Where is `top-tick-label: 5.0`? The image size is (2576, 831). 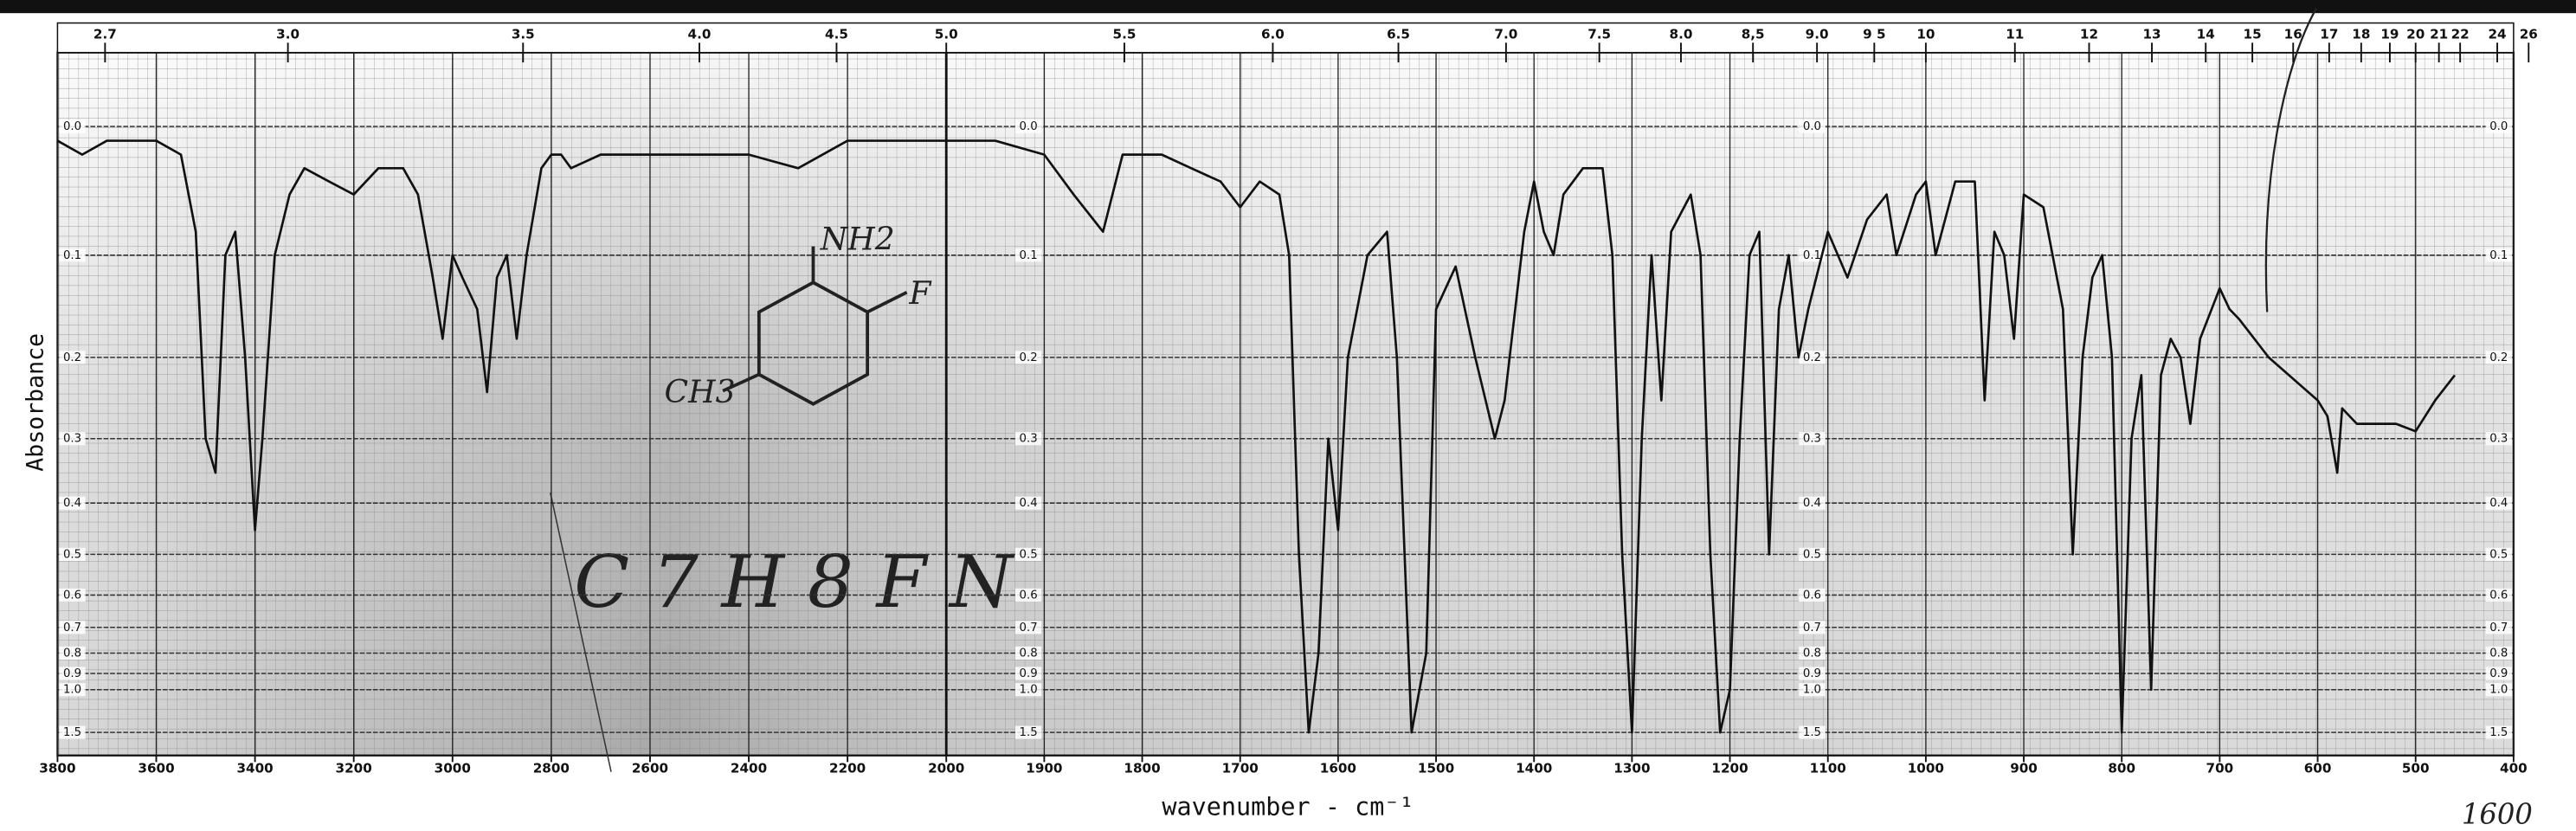 top-tick-label: 5.0 is located at coordinates (947, 34).